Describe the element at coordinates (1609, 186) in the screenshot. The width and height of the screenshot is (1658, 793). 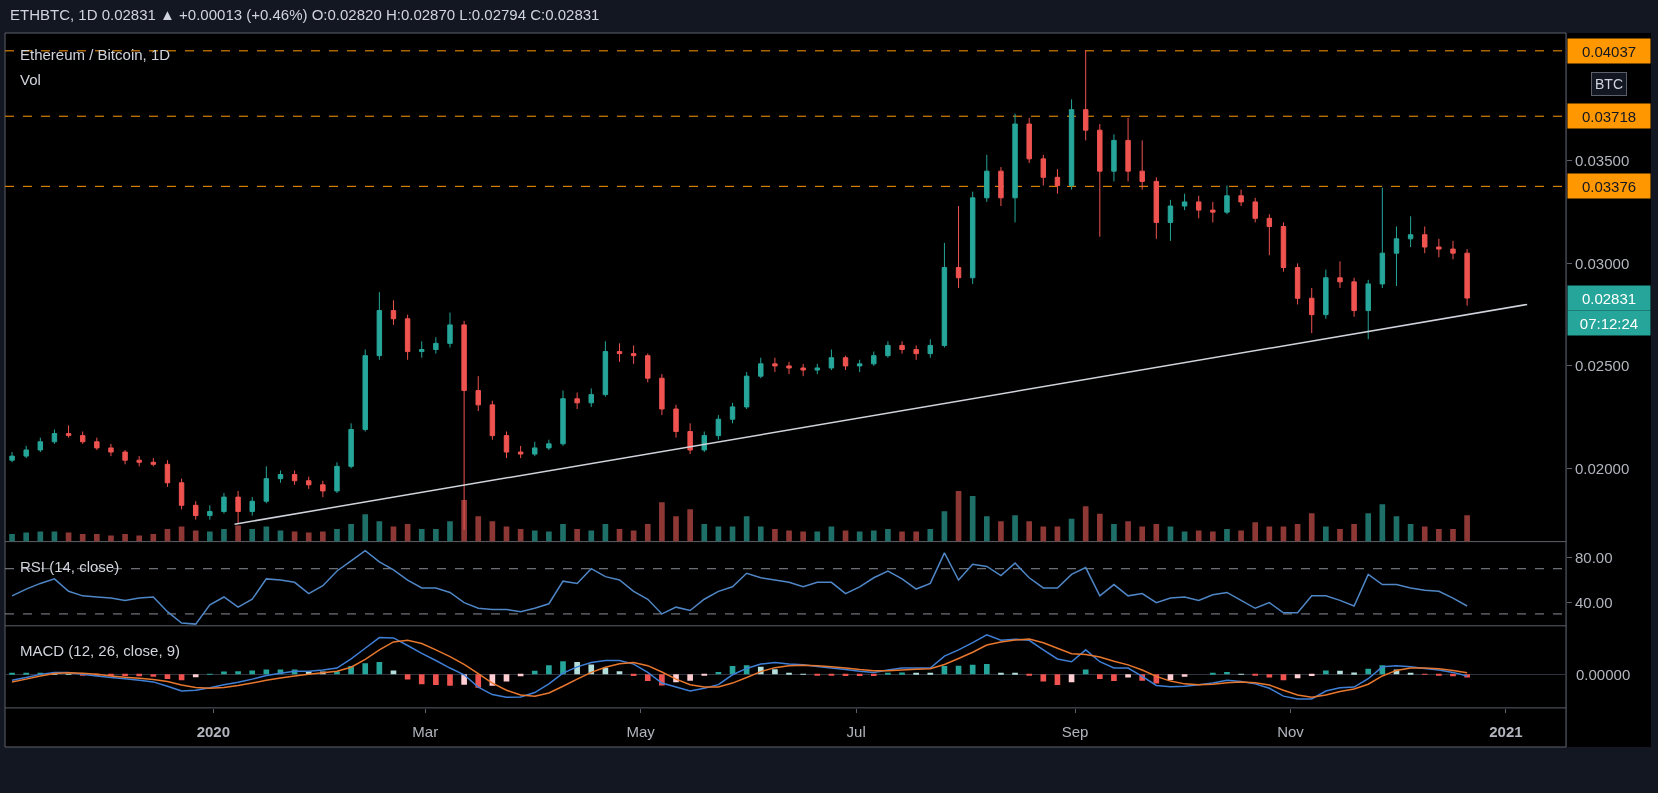
I see `ref-line-label: 0.03376` at that location.